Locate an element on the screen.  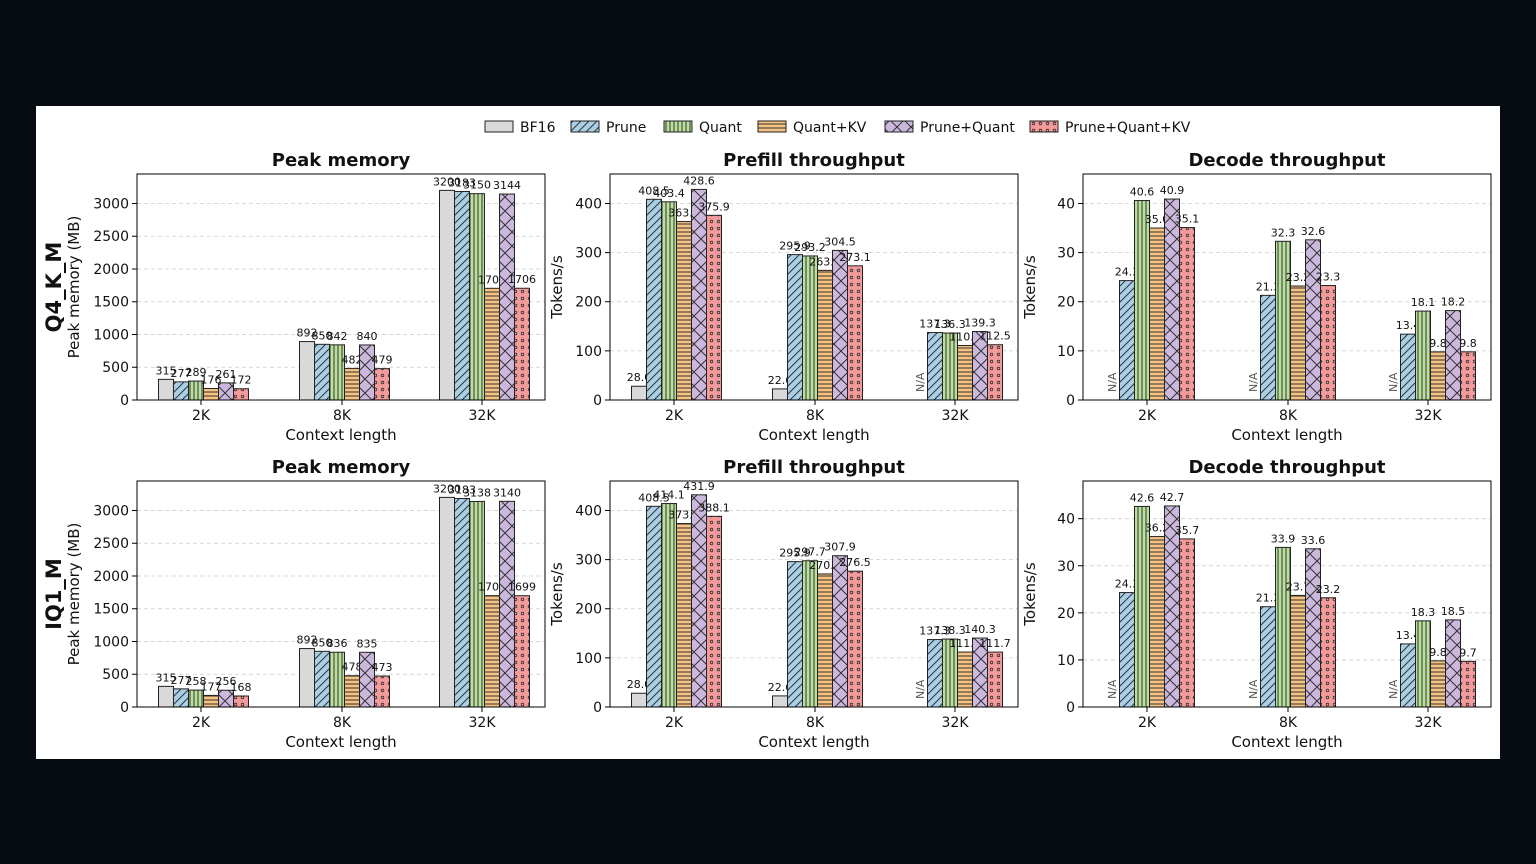
legend-swatch-quant-kv-hatch is located at coordinates (772, 126).